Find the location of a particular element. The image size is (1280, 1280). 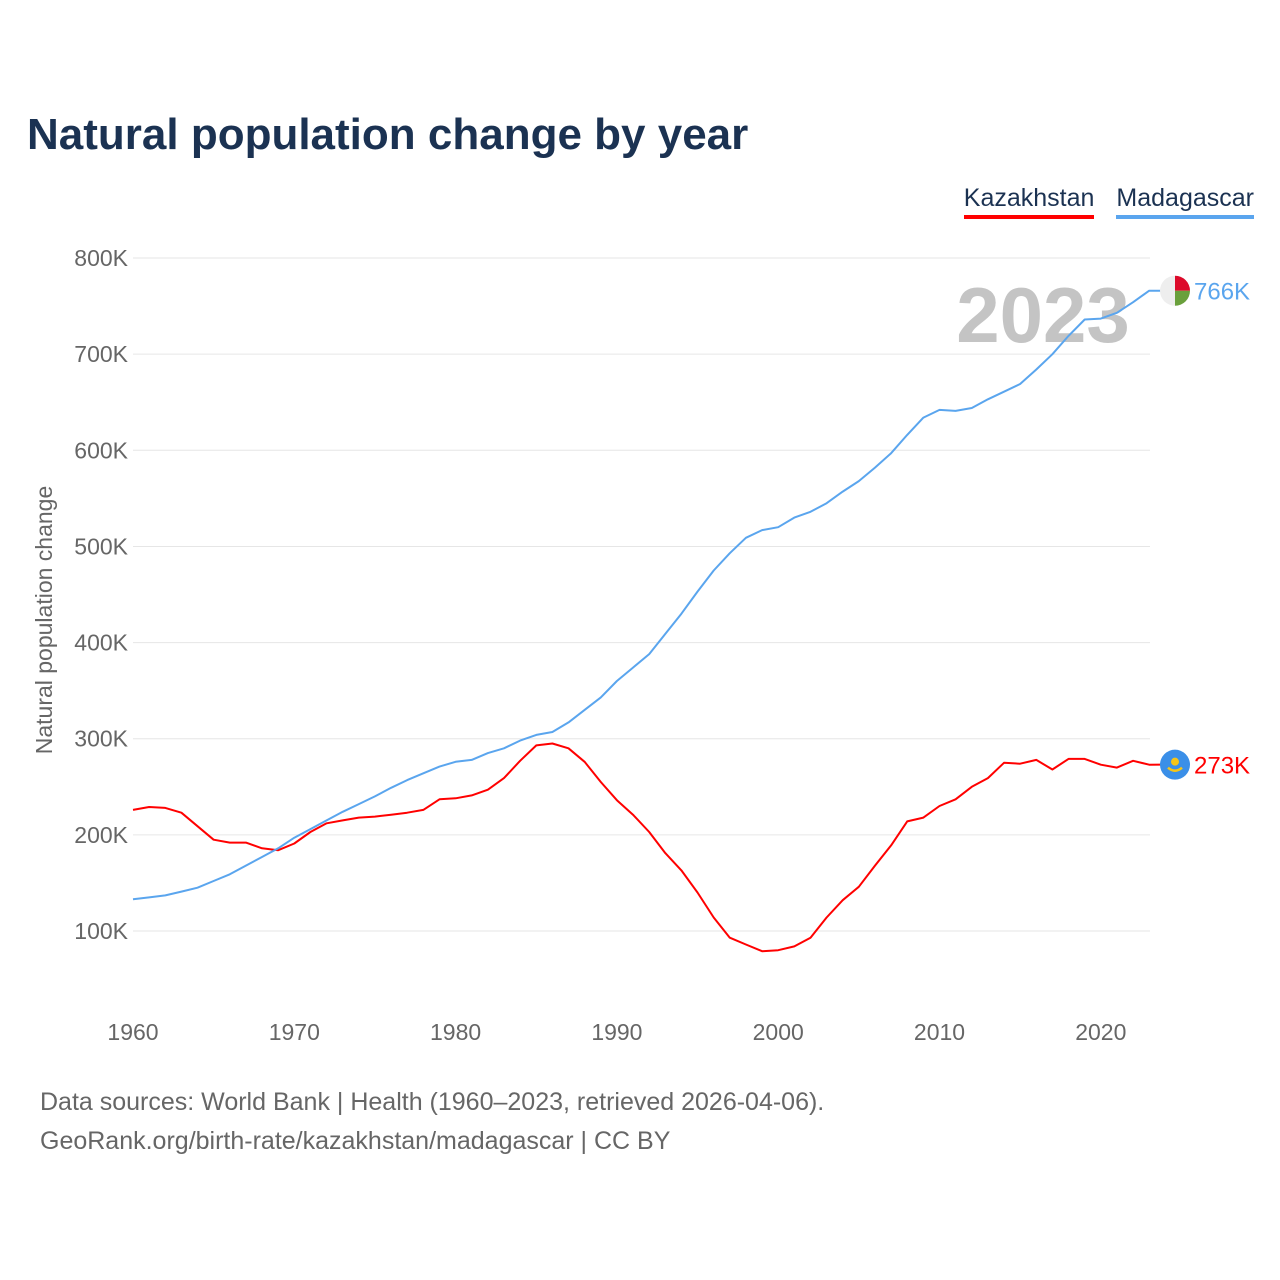

x-tick-label: 2010 is located at coordinates (939, 1032).